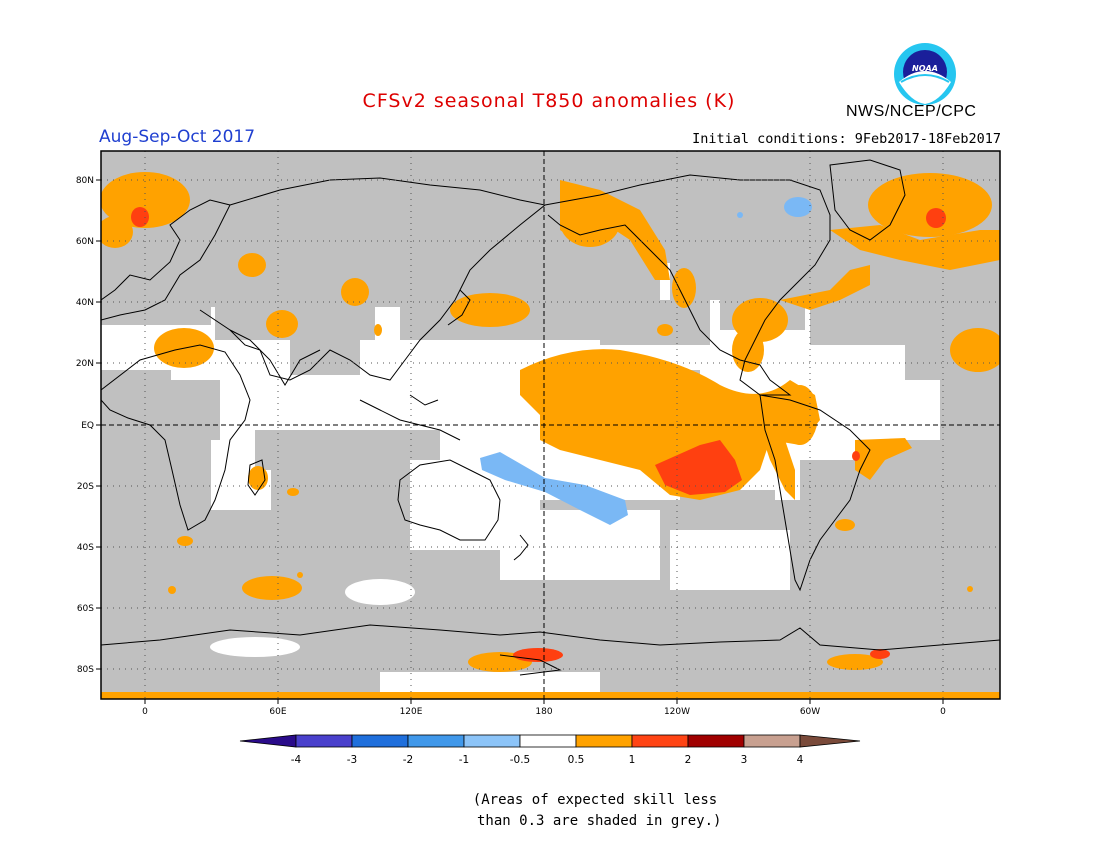 The height and width of the screenshot is (850, 1100). What do you see at coordinates (925, 68) in the screenshot?
I see `noaa-logo-text: NOAA` at bounding box center [925, 68].